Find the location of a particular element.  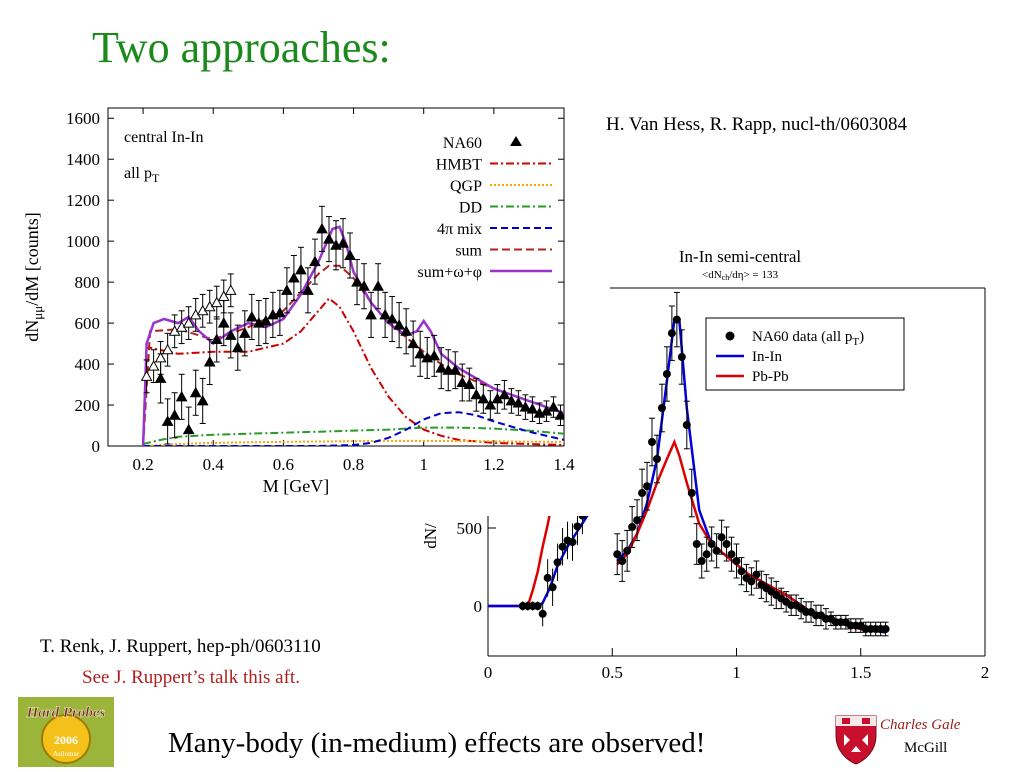

mcgill-shield-logo is located at coordinates (856, 739).